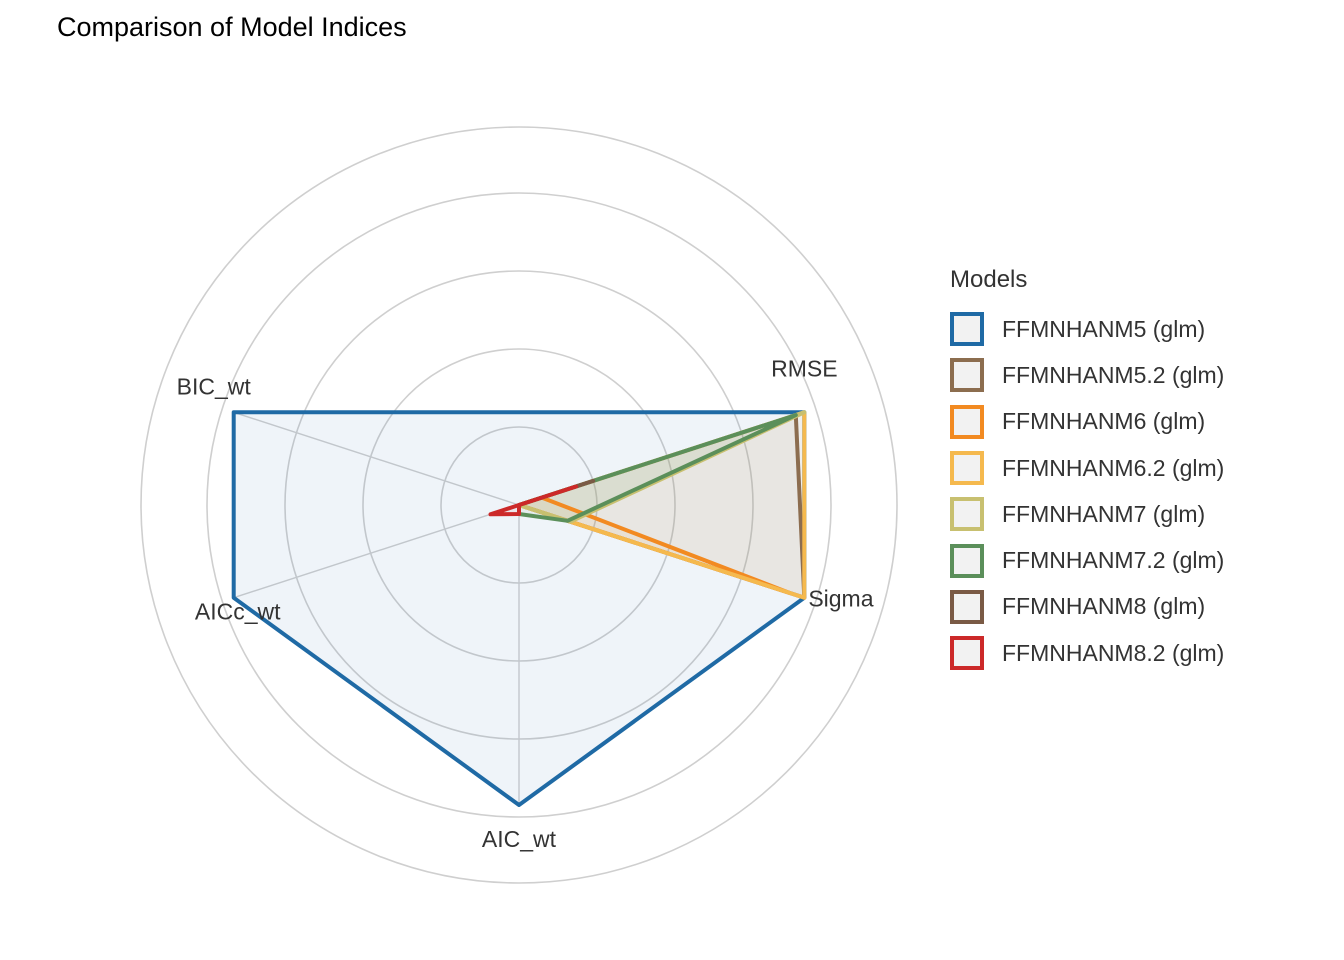  Describe the element at coordinates (804, 368) in the screenshot. I see `axis-label-rmse: RMSE` at that location.